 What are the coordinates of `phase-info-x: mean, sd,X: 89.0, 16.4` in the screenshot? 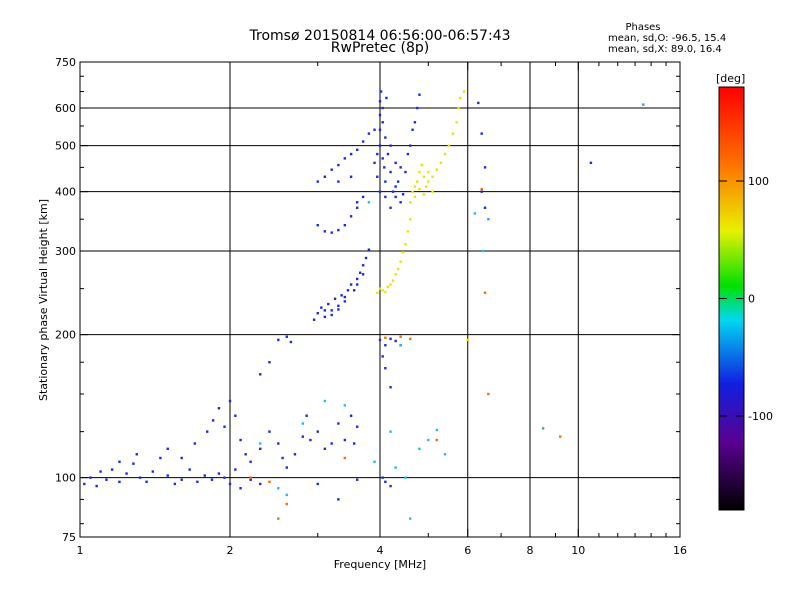 It's located at (665, 49).